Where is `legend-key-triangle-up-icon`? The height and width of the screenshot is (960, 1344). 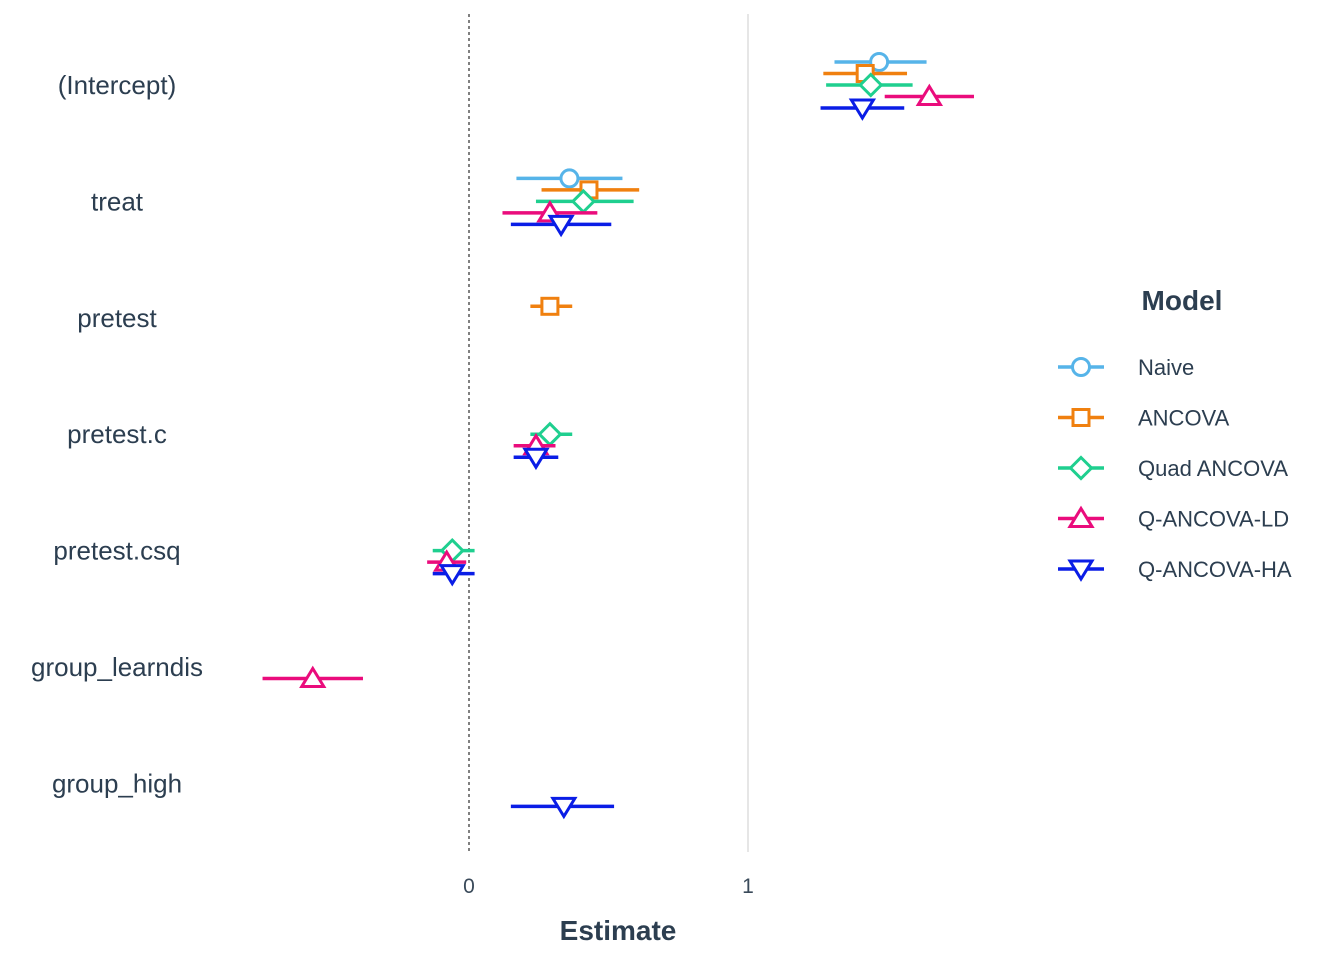
legend-key-triangle-up-icon is located at coordinates (1081, 516).